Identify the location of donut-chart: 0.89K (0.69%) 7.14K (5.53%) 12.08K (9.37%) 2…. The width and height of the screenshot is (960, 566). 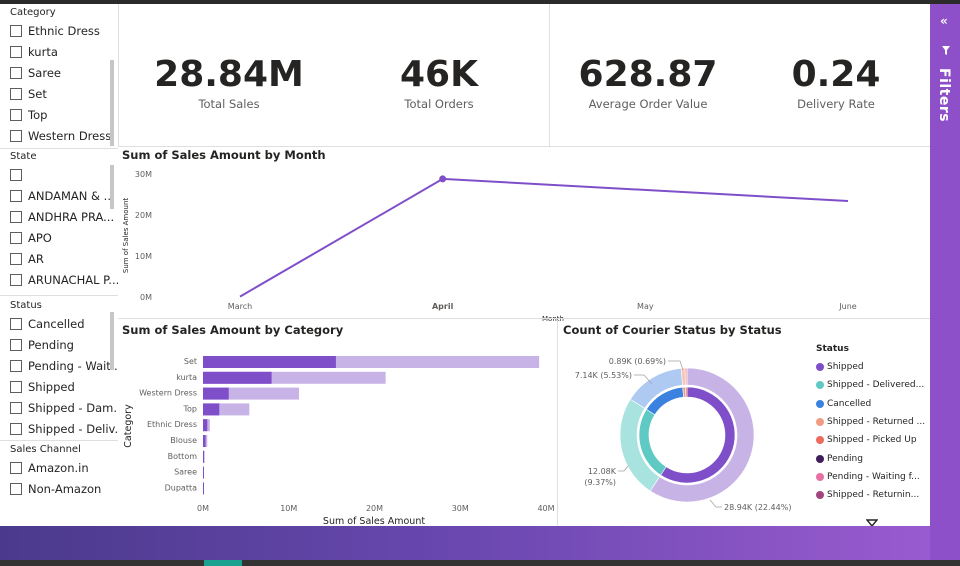
(687, 432).